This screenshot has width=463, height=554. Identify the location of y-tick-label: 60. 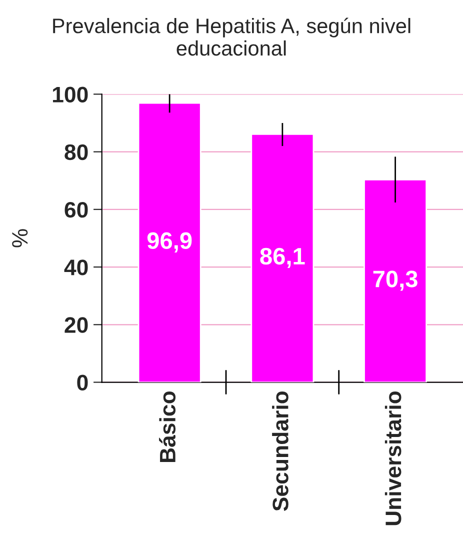
(76, 210).